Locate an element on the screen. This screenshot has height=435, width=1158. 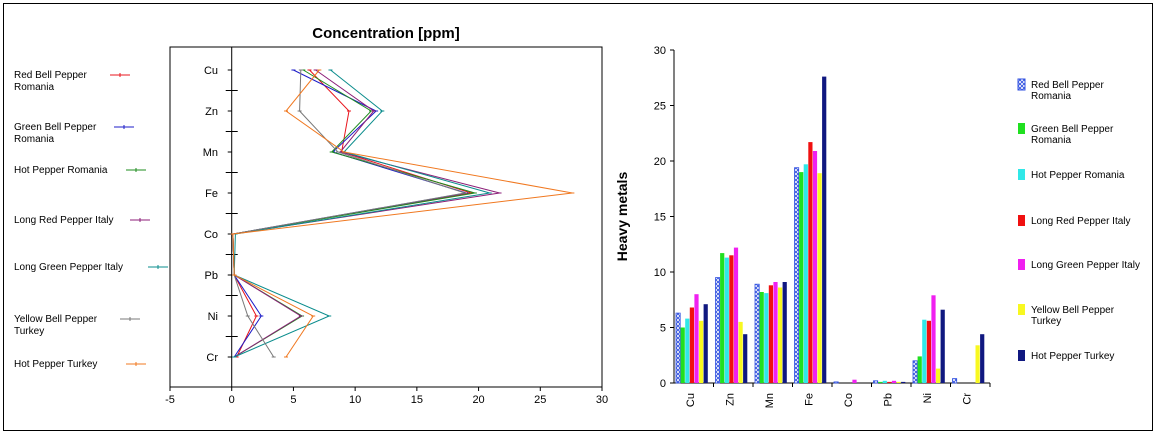
left-legend-label: Red Bell Pepper is located at coordinates (50, 75).